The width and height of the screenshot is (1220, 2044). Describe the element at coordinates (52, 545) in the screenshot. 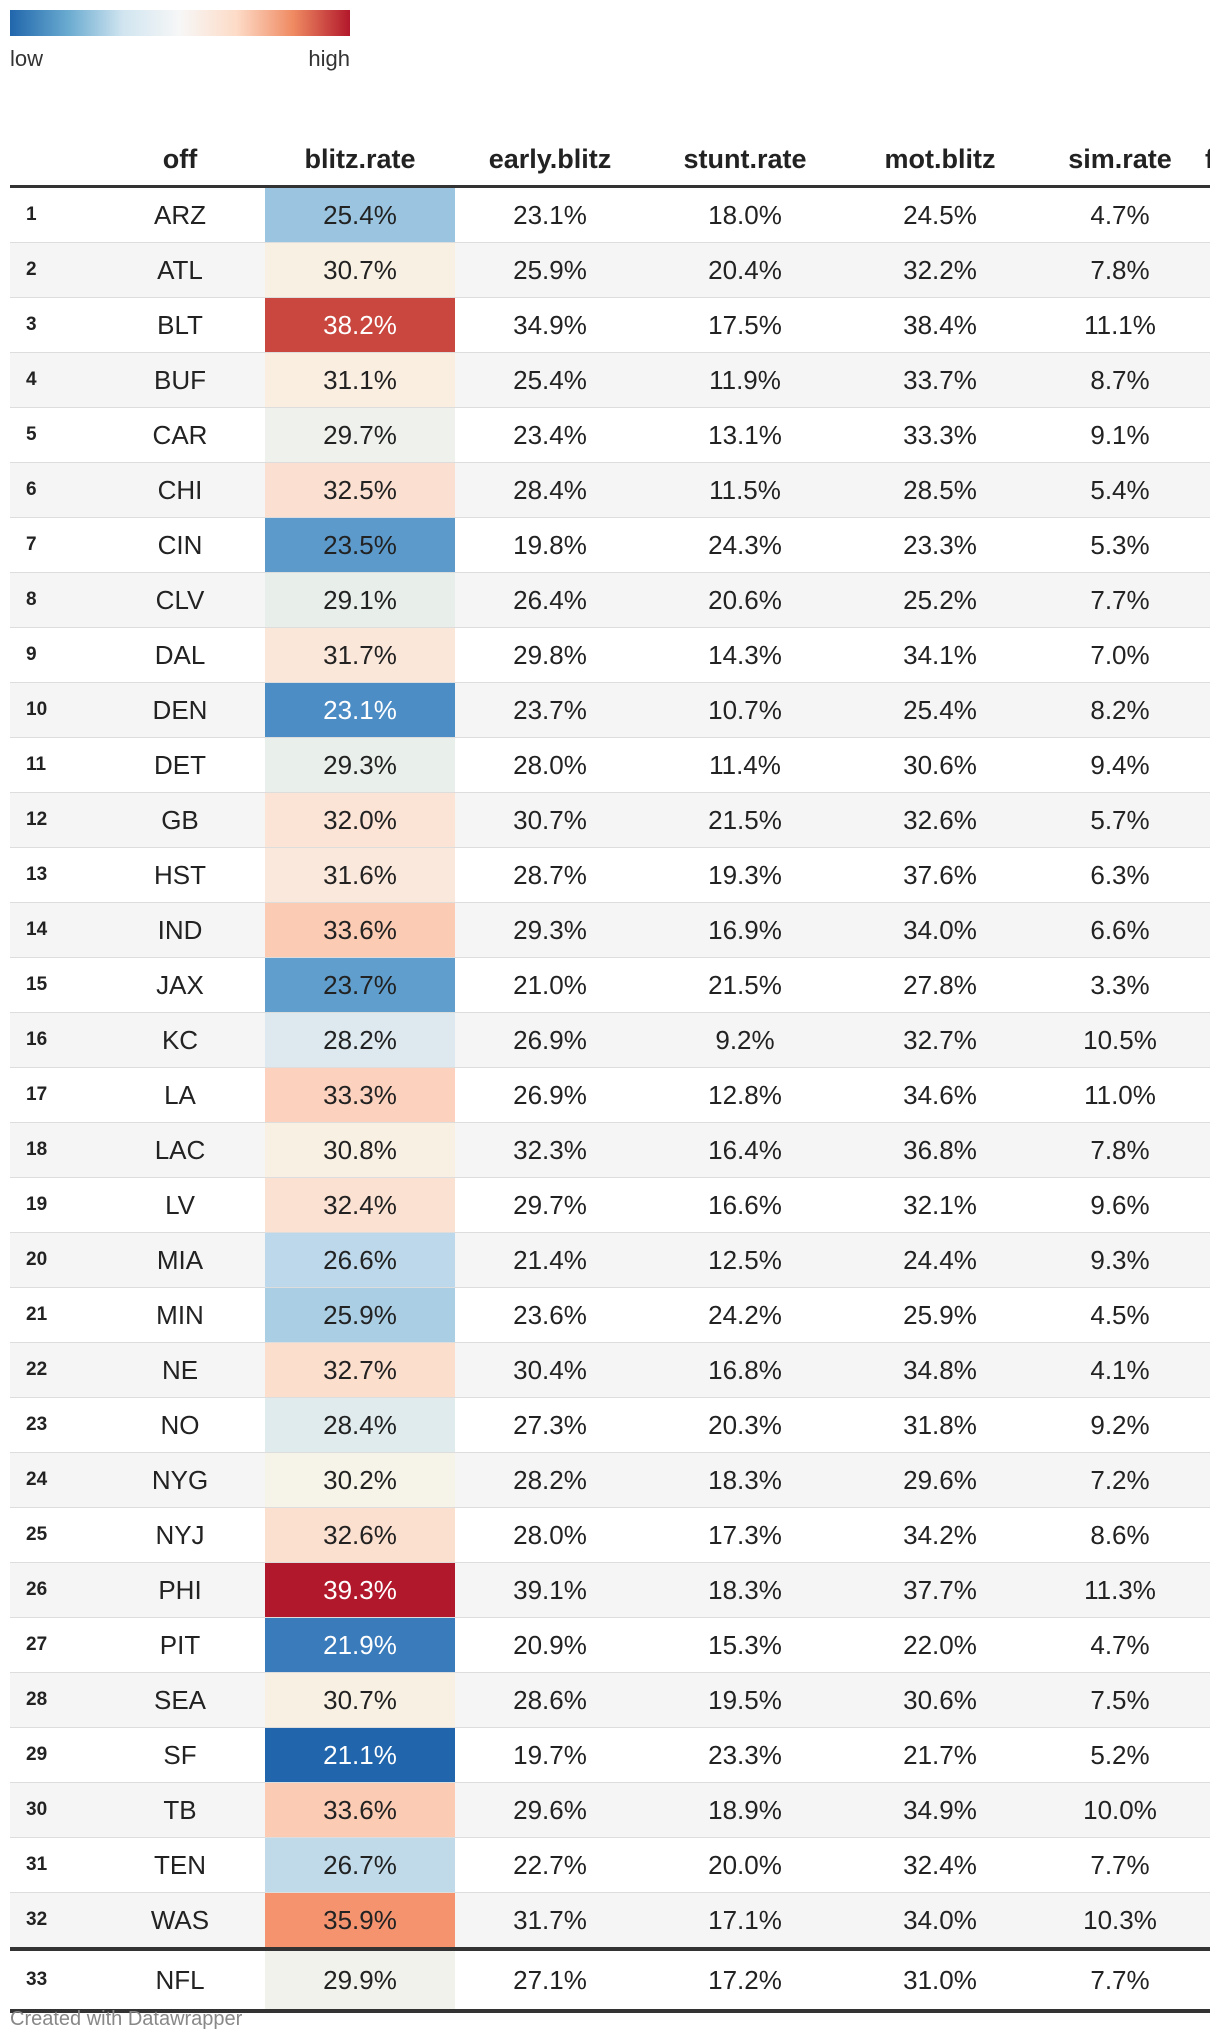

I see `row-rank: 7` at that location.